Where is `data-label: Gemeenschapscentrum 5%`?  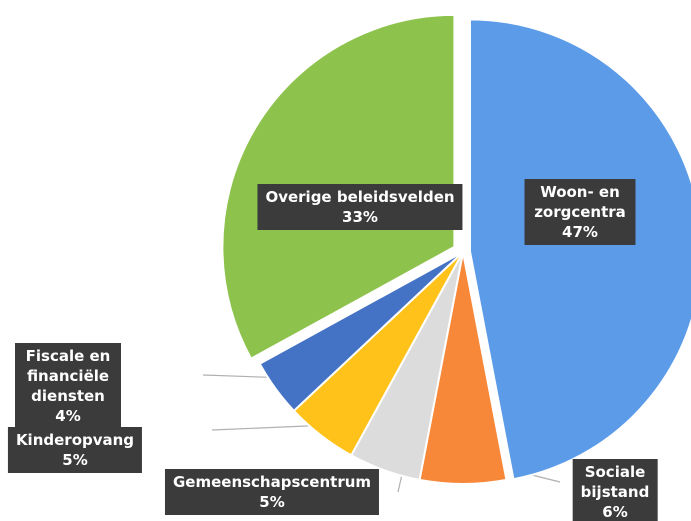 data-label: Gemeenschapscentrum 5% is located at coordinates (272, 492).